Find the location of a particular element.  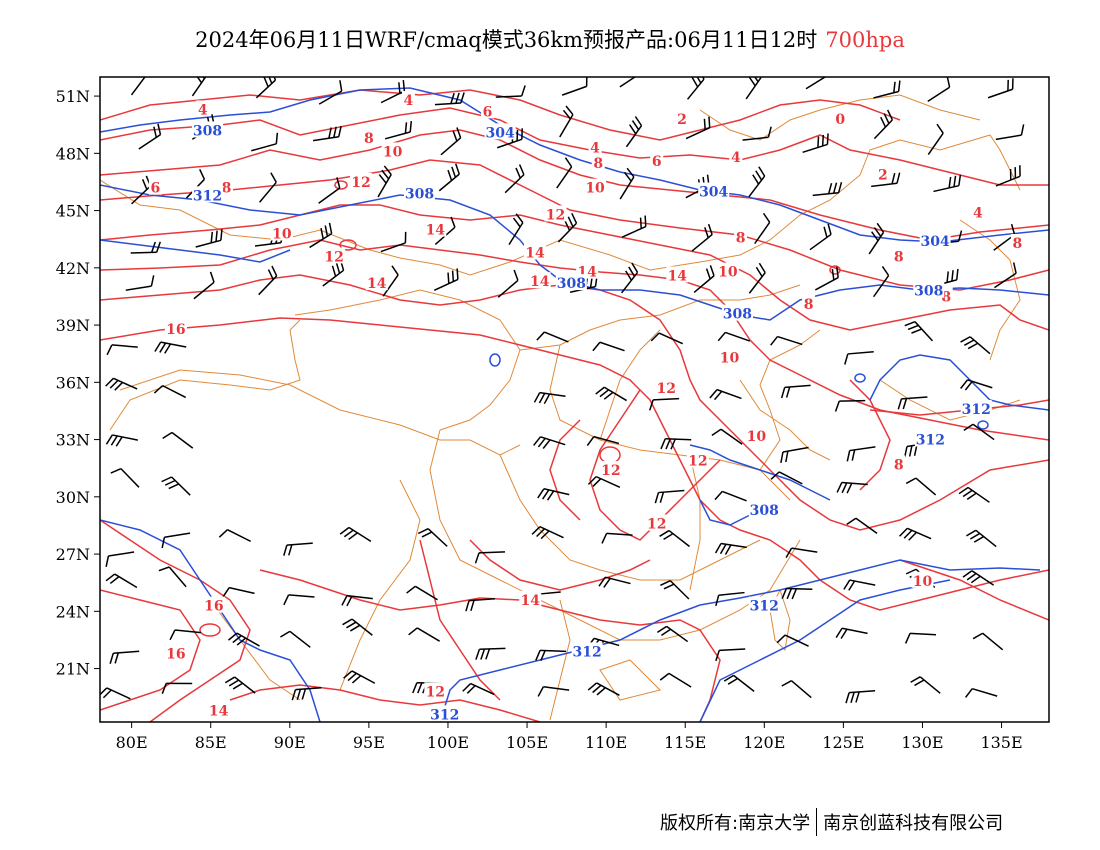

lat-tick-label: 45N is located at coordinates (73, 211).